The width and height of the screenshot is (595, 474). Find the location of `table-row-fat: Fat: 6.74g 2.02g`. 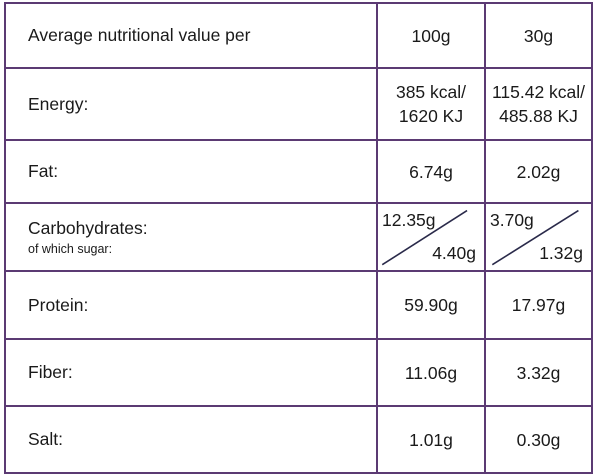

table-row-fat: Fat: 6.74g 2.02g is located at coordinates (298, 171).